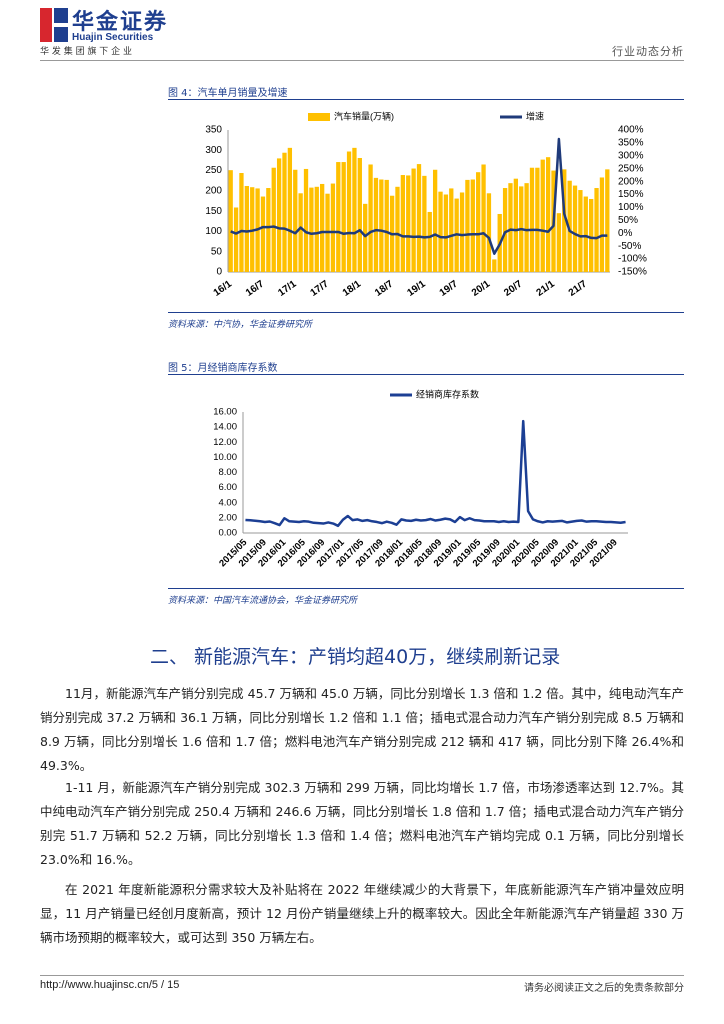 This screenshot has height=1024, width=724. Describe the element at coordinates (213, 211) in the screenshot. I see `y-tick-label: 150` at that location.